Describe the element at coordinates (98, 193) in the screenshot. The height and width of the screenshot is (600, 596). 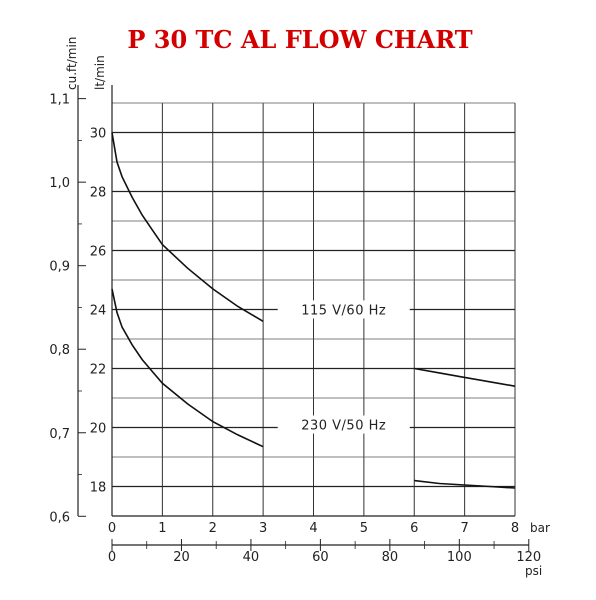
I see `lt-min-tick-label: 28` at that location.